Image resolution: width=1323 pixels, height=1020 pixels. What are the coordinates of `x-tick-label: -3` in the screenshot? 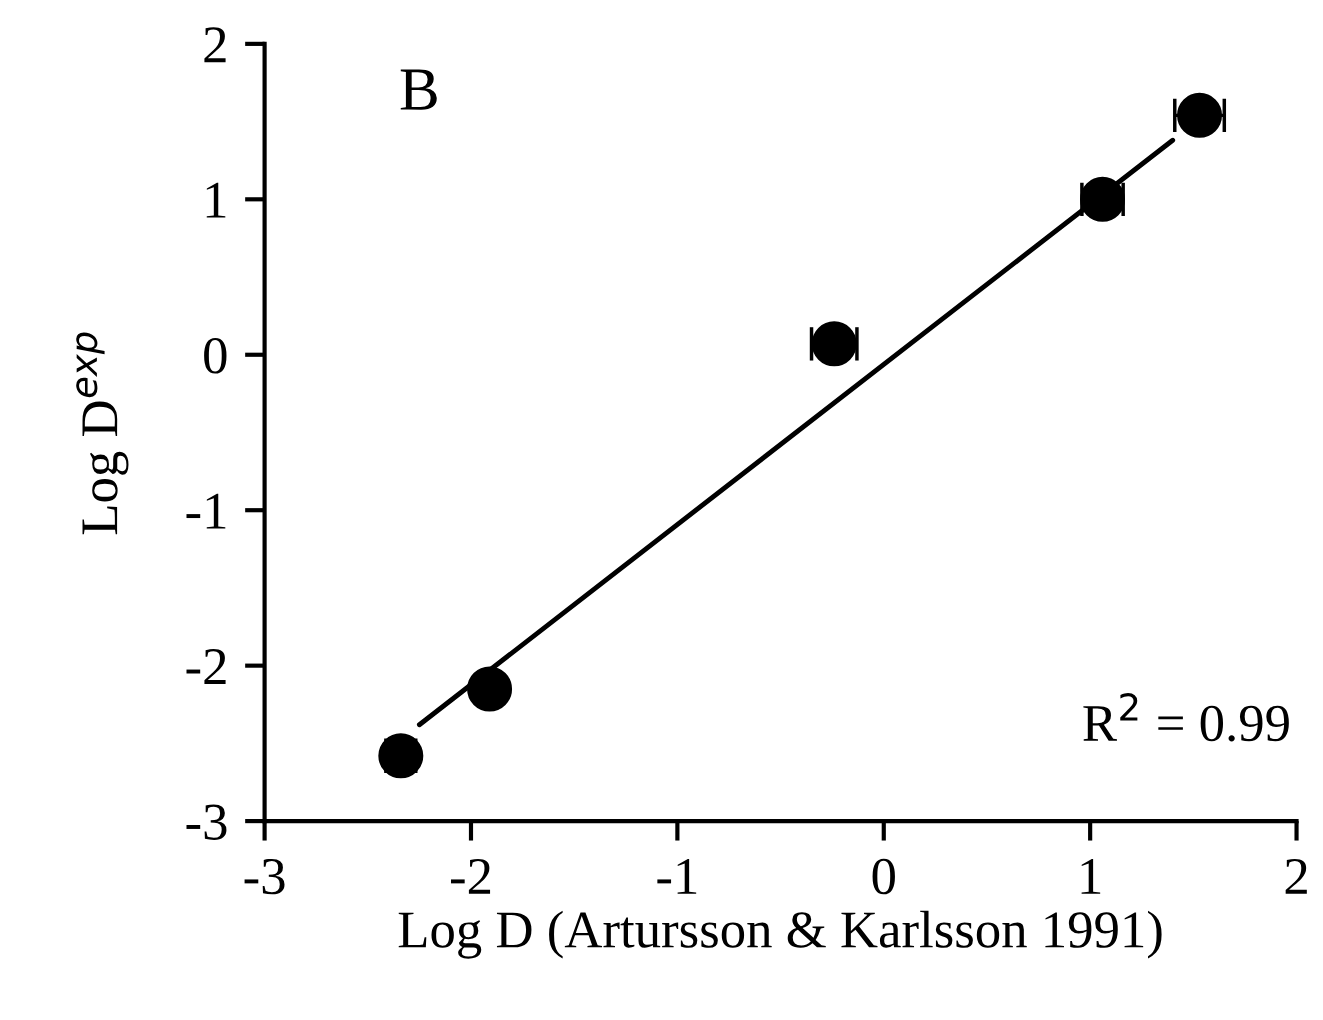 It's located at (264, 876).